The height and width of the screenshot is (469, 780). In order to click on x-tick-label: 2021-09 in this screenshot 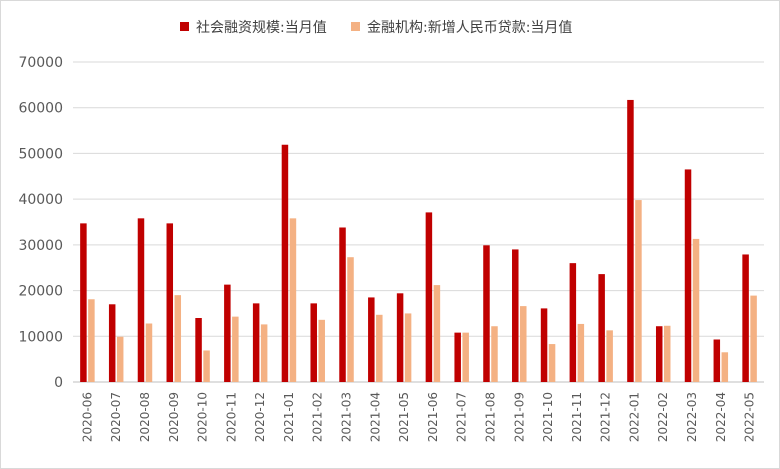, I will do `click(519, 417)`.